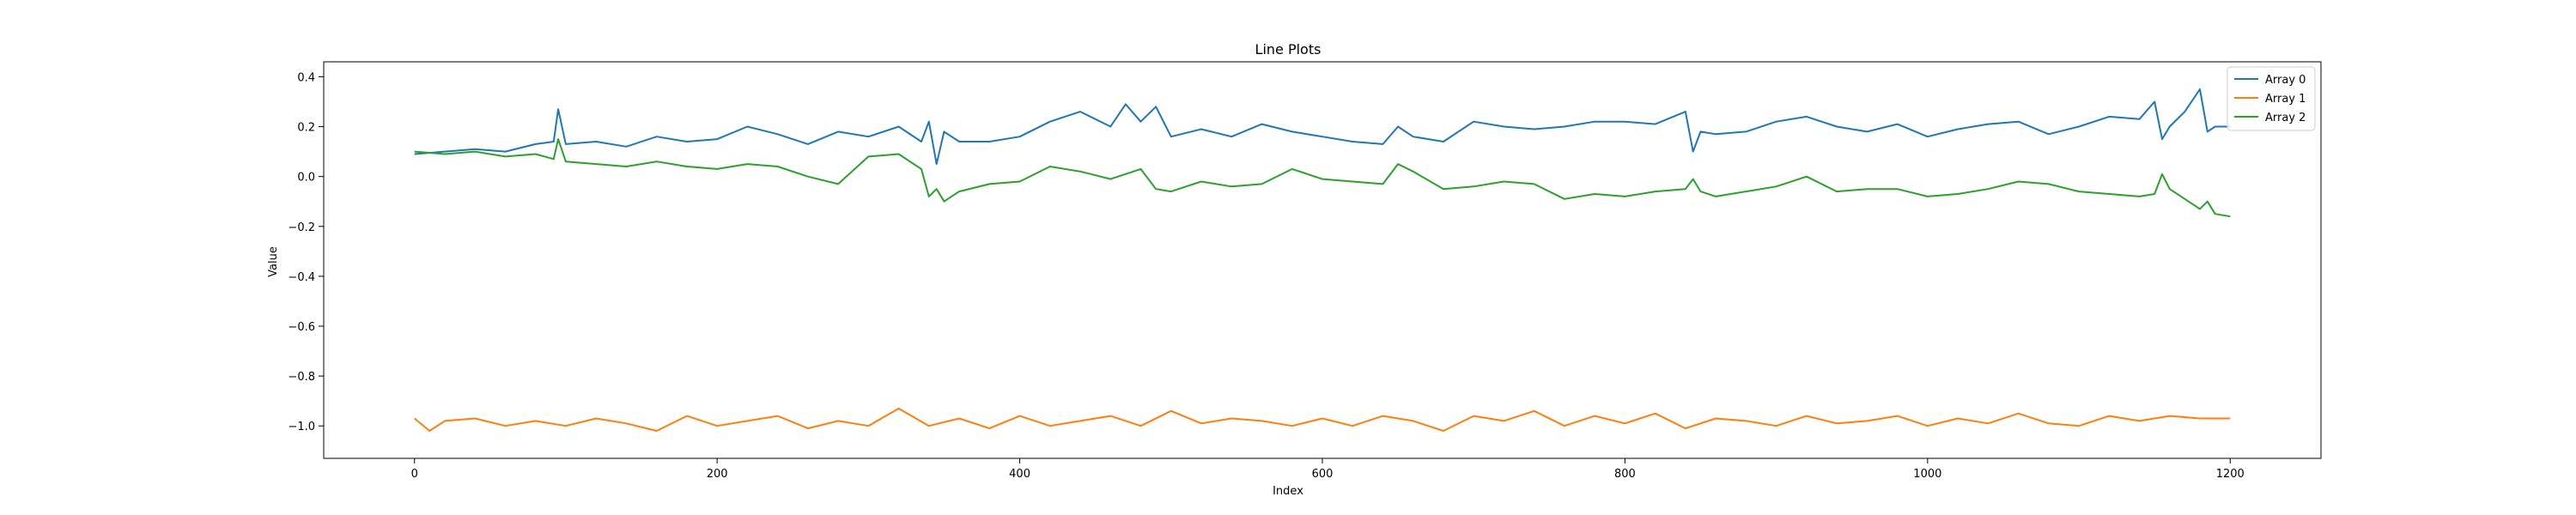 This screenshot has height=515, width=2576. What do you see at coordinates (1927, 474) in the screenshot?
I see `x-tick-label: 1000` at bounding box center [1927, 474].